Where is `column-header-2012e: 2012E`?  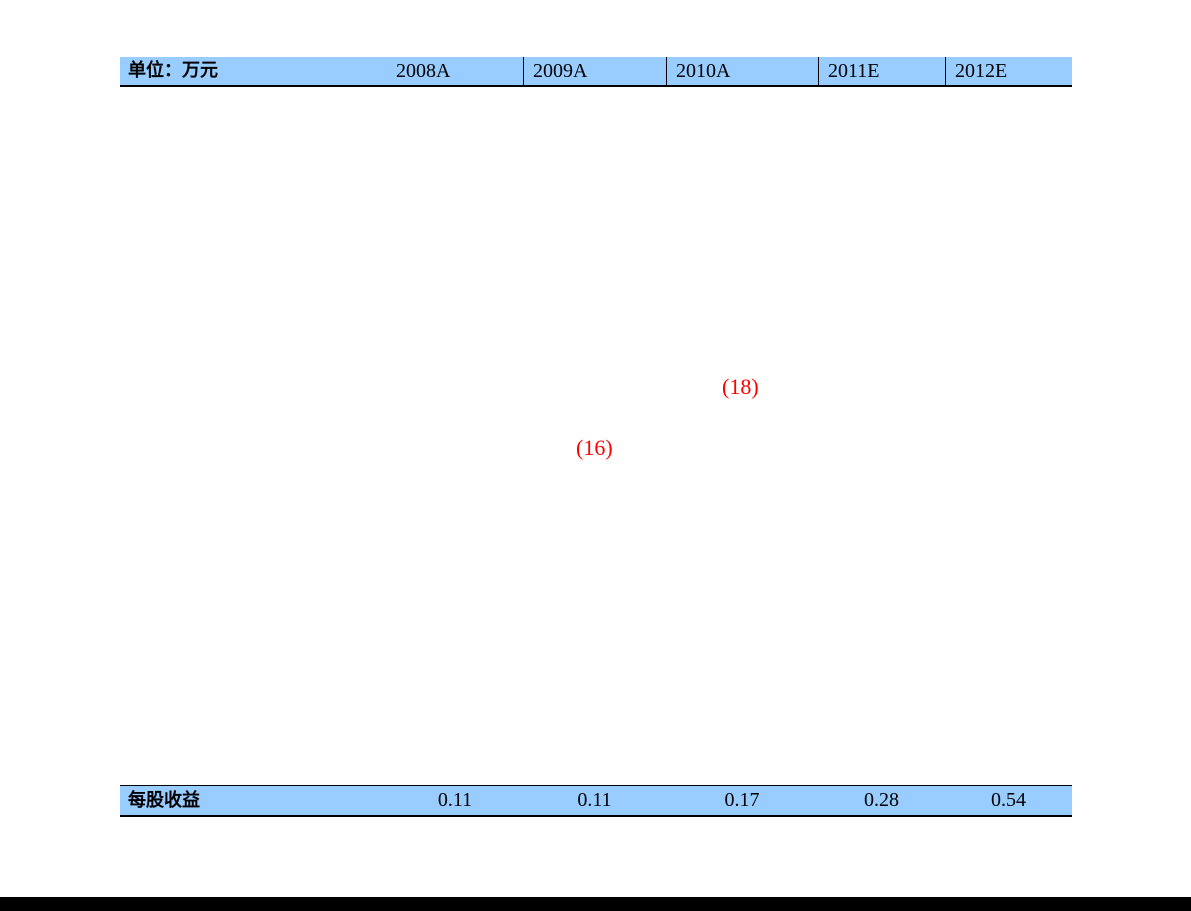
column-header-2012e: 2012E is located at coordinates (1008, 71).